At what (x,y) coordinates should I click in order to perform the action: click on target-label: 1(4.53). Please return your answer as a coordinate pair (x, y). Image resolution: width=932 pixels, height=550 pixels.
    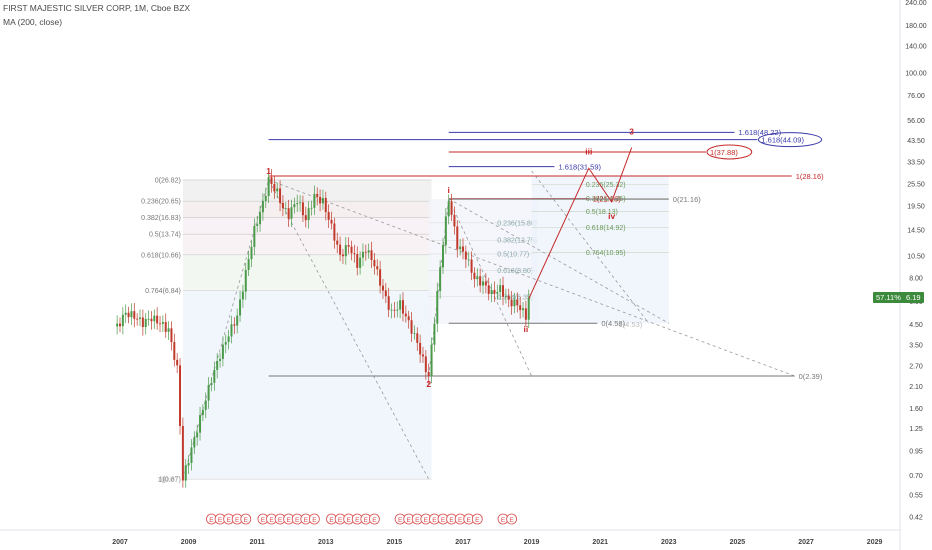
    Looking at the image, I should click on (630, 324).